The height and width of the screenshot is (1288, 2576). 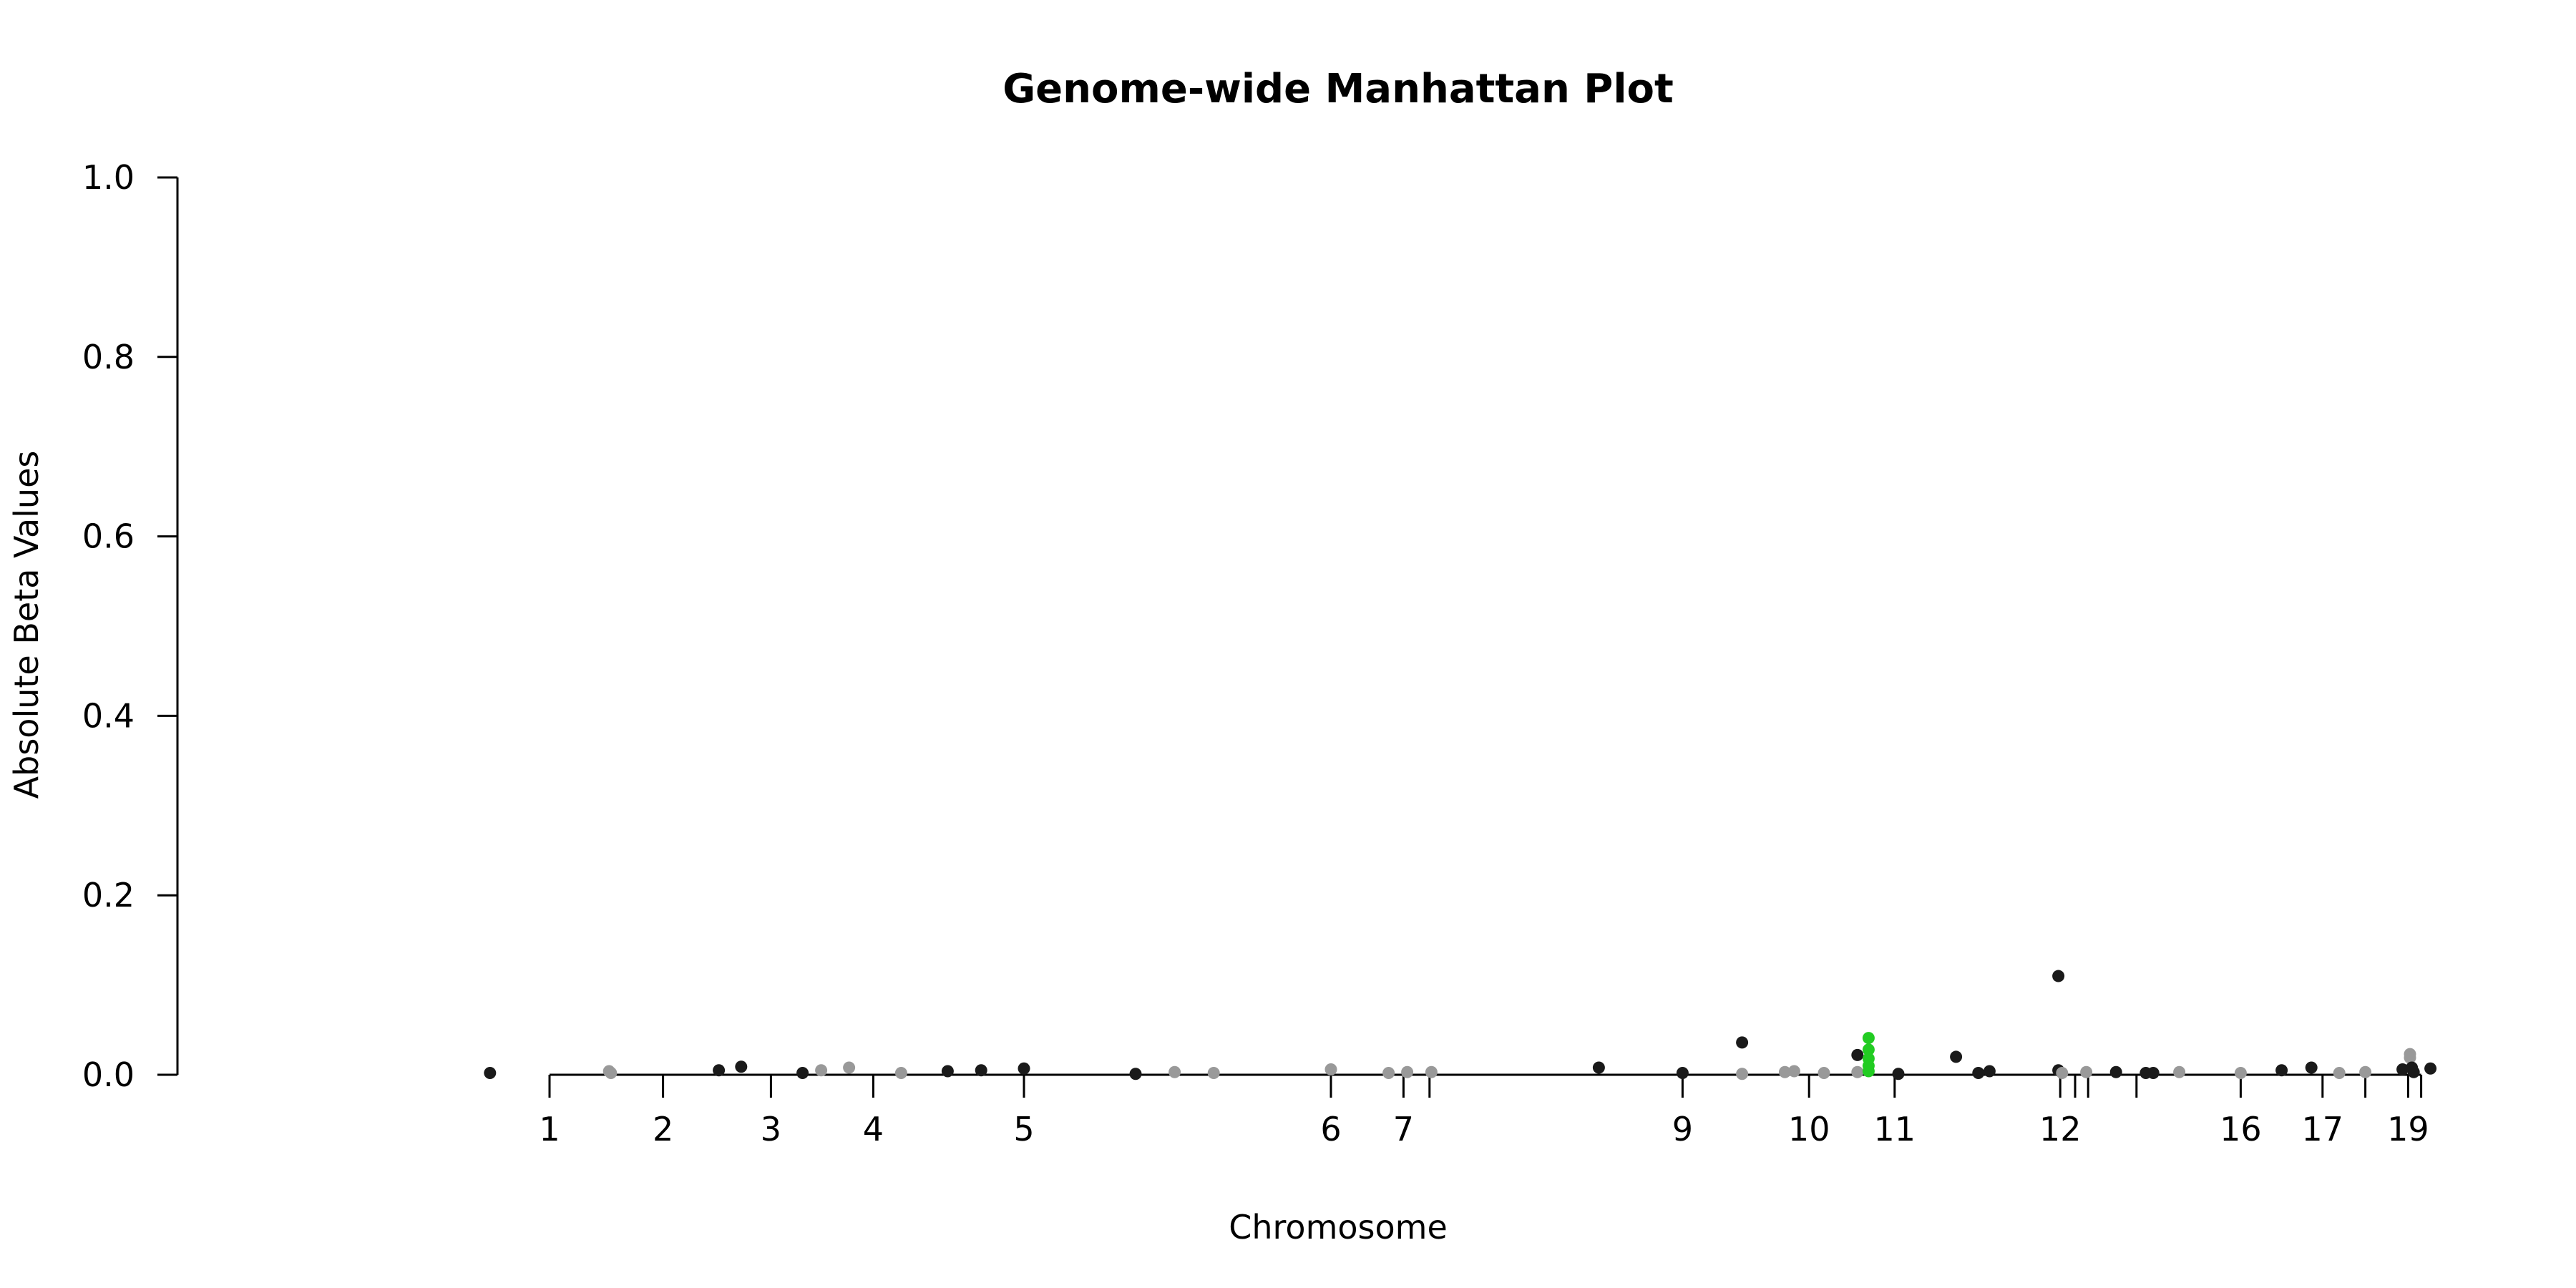 What do you see at coordinates (1338, 89) in the screenshot?
I see `chart-title: Genome-wide Manhattan Plot` at bounding box center [1338, 89].